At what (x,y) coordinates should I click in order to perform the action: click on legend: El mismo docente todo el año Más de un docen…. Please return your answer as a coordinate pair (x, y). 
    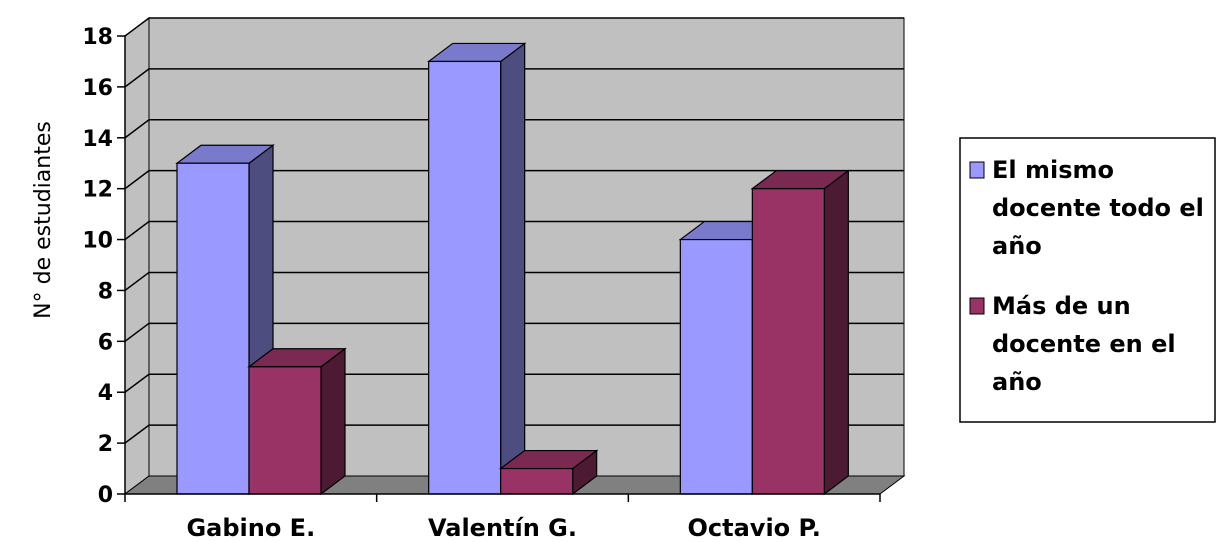
    Looking at the image, I should click on (1087, 280).